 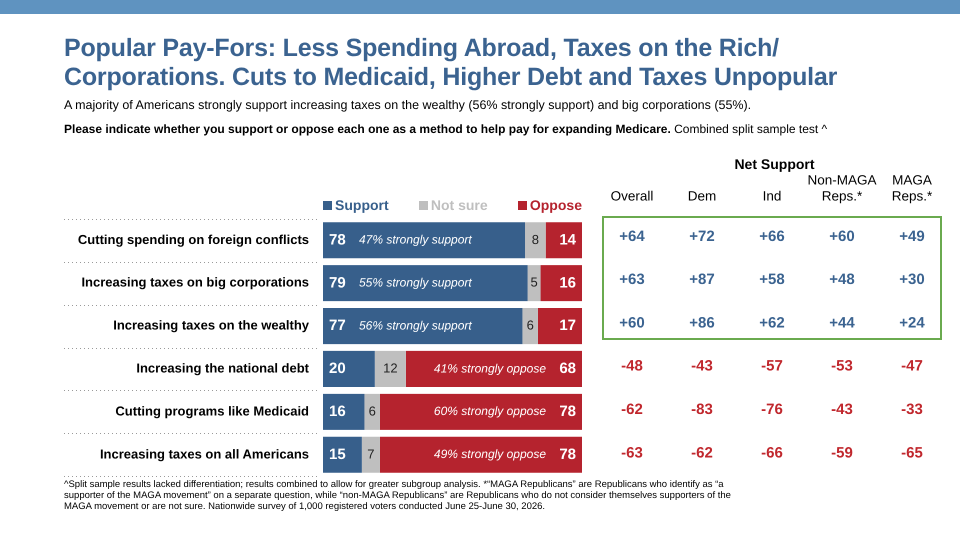 What do you see at coordinates (568, 239) in the screenshot?
I see `data-label: 14` at bounding box center [568, 239].